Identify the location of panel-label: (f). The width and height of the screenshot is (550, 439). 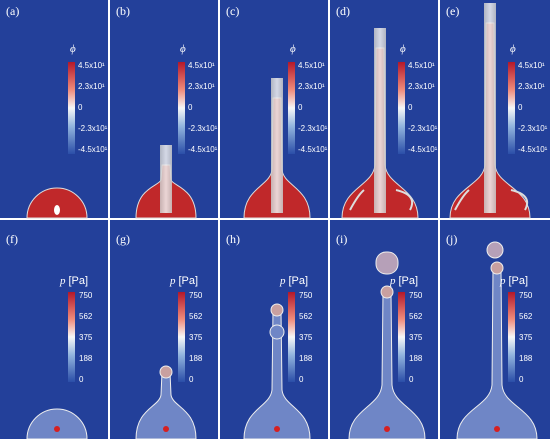
(12, 239).